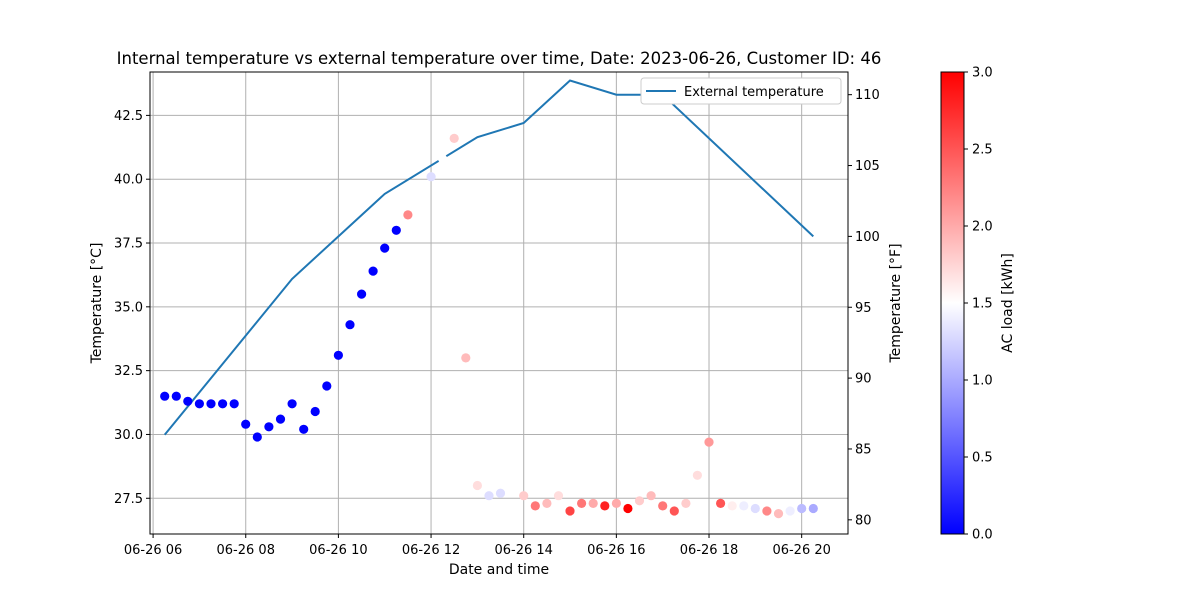 This screenshot has height=600, width=1200. What do you see at coordinates (867, 237) in the screenshot?
I see `y-right-tick-label: 100` at bounding box center [867, 237].